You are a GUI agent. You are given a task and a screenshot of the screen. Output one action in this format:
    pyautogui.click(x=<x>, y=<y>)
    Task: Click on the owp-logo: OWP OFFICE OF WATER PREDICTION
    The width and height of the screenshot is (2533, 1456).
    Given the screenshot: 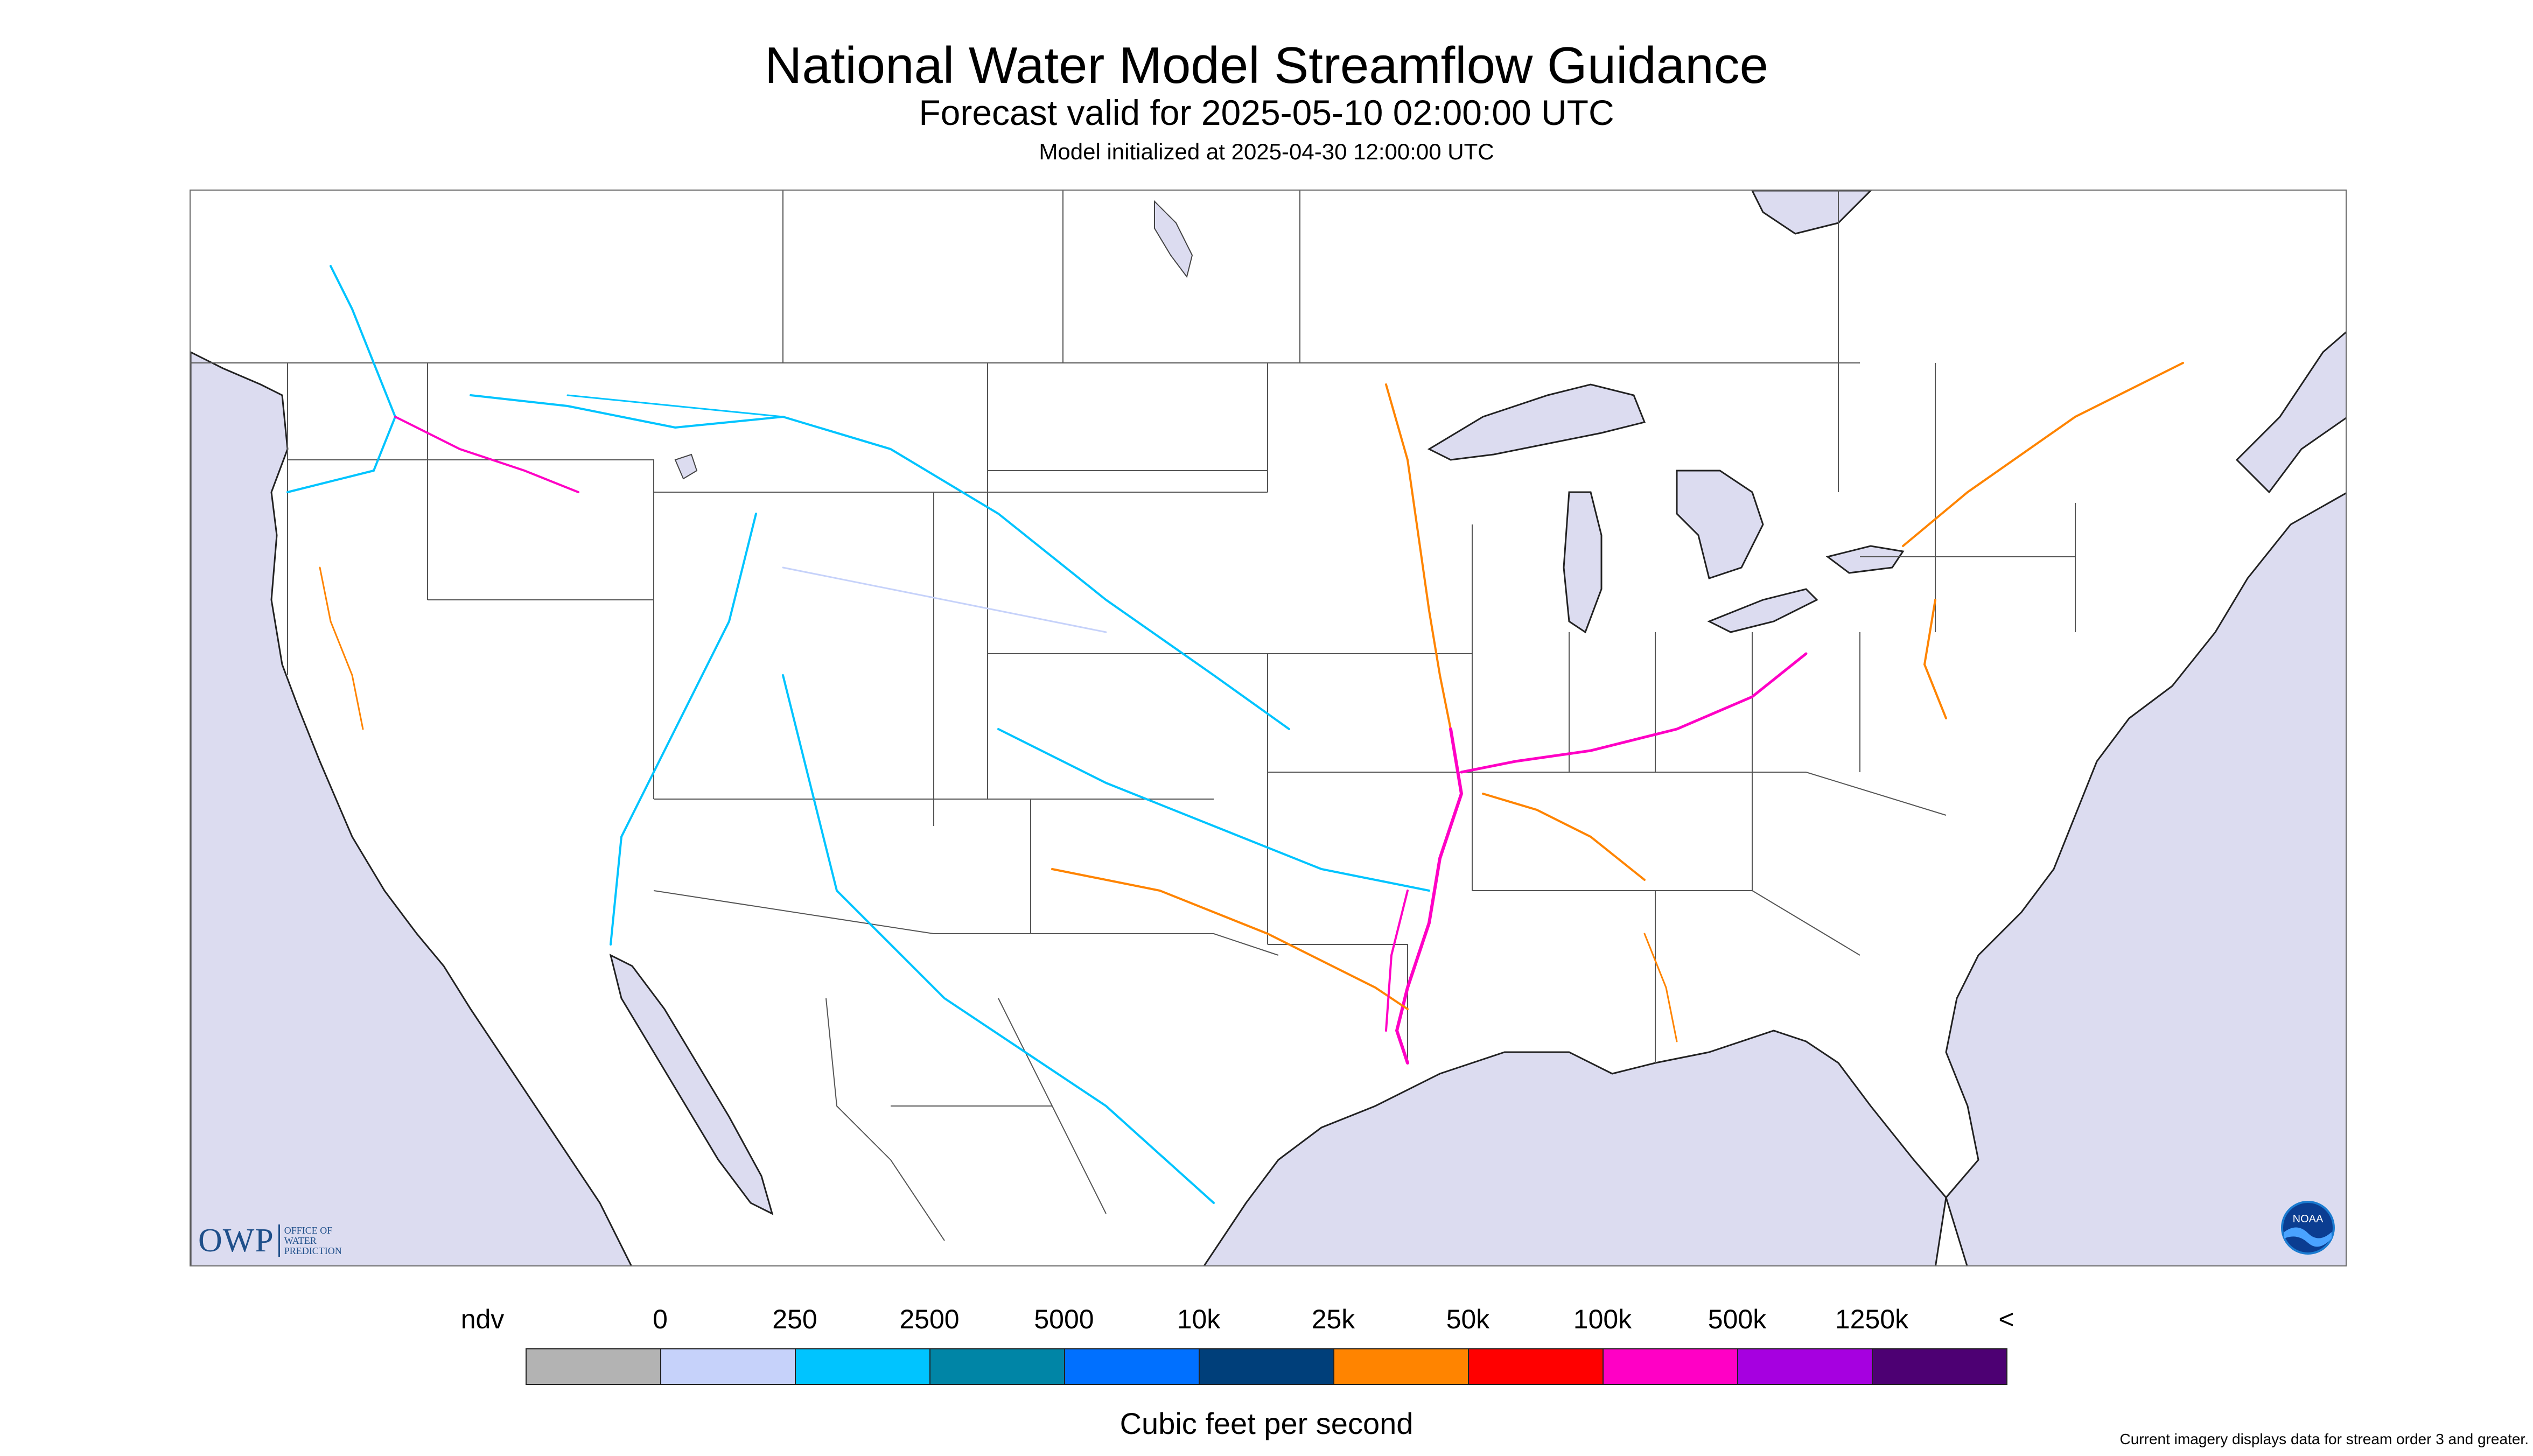 What is the action you would take?
    pyautogui.click(x=270, y=1240)
    